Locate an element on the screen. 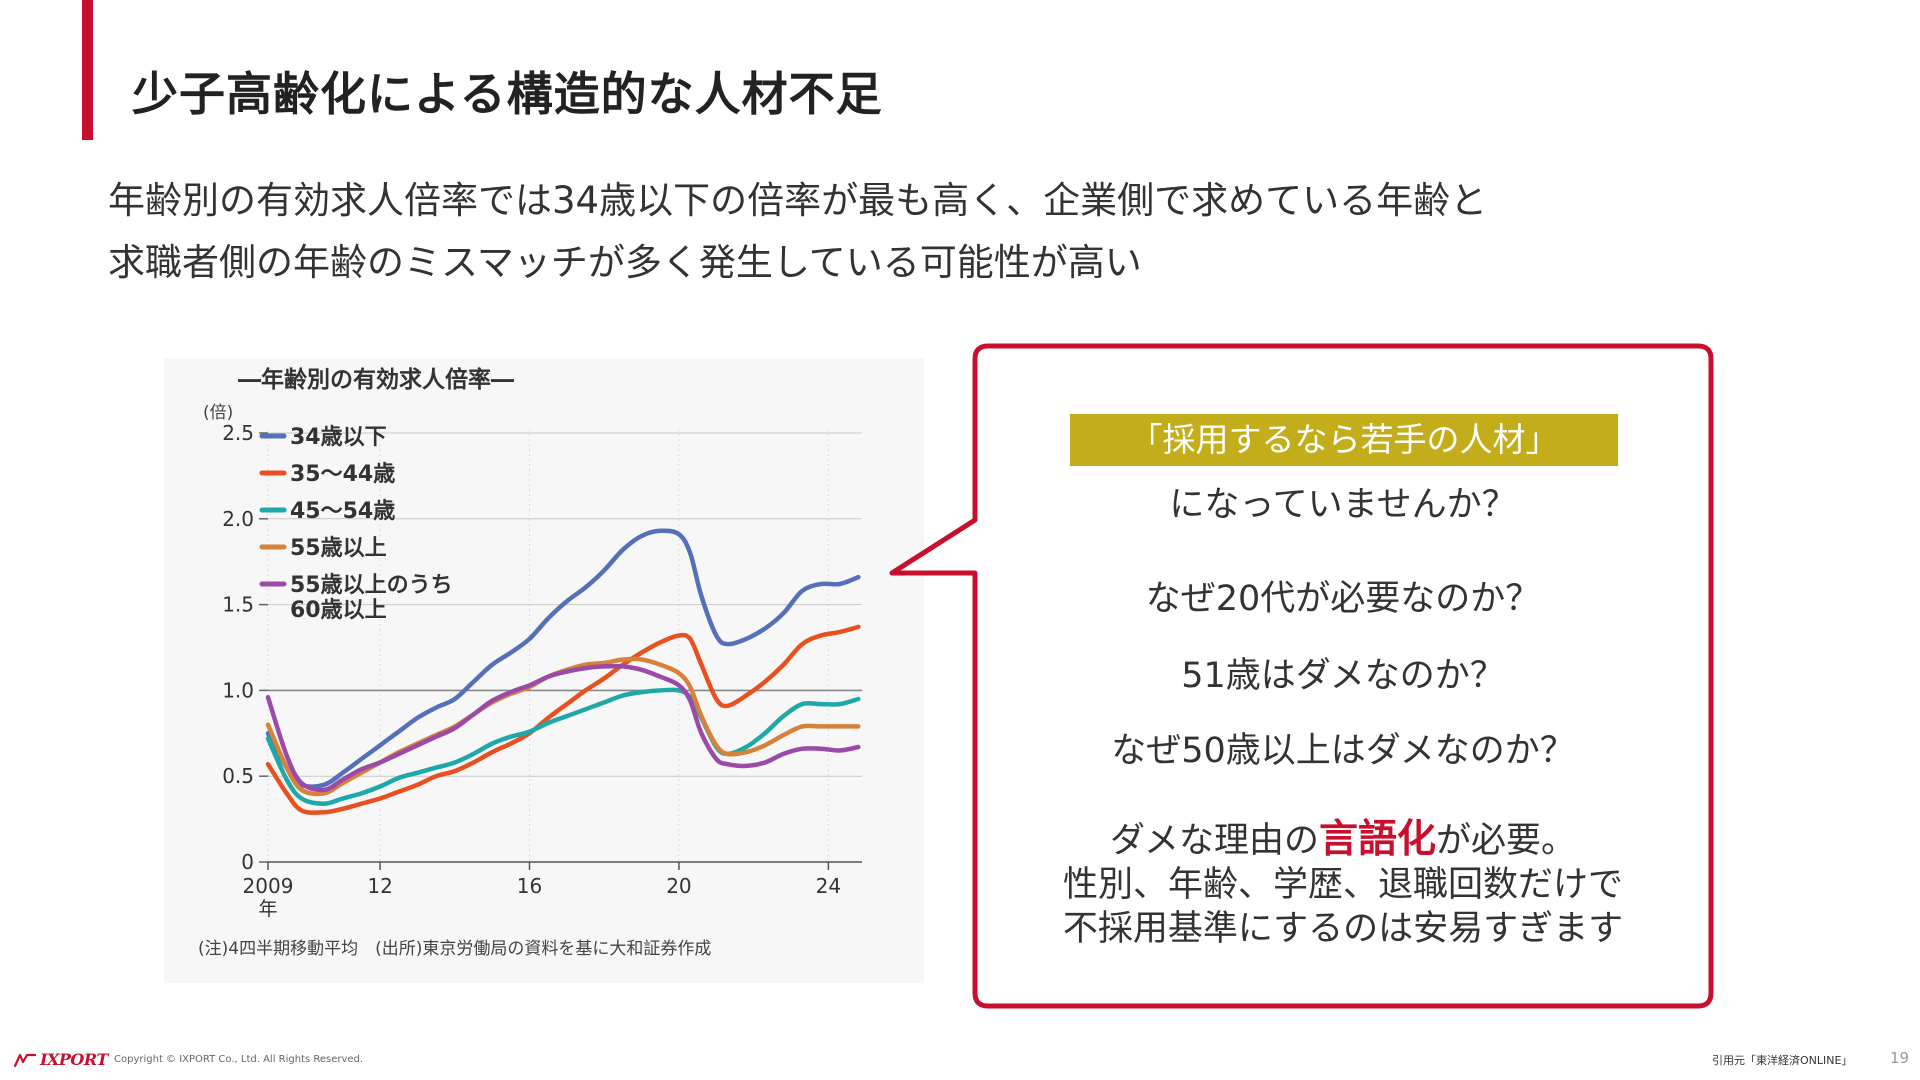 The image size is (1920, 1080). legend-label: 35～44歳 is located at coordinates (342, 474).